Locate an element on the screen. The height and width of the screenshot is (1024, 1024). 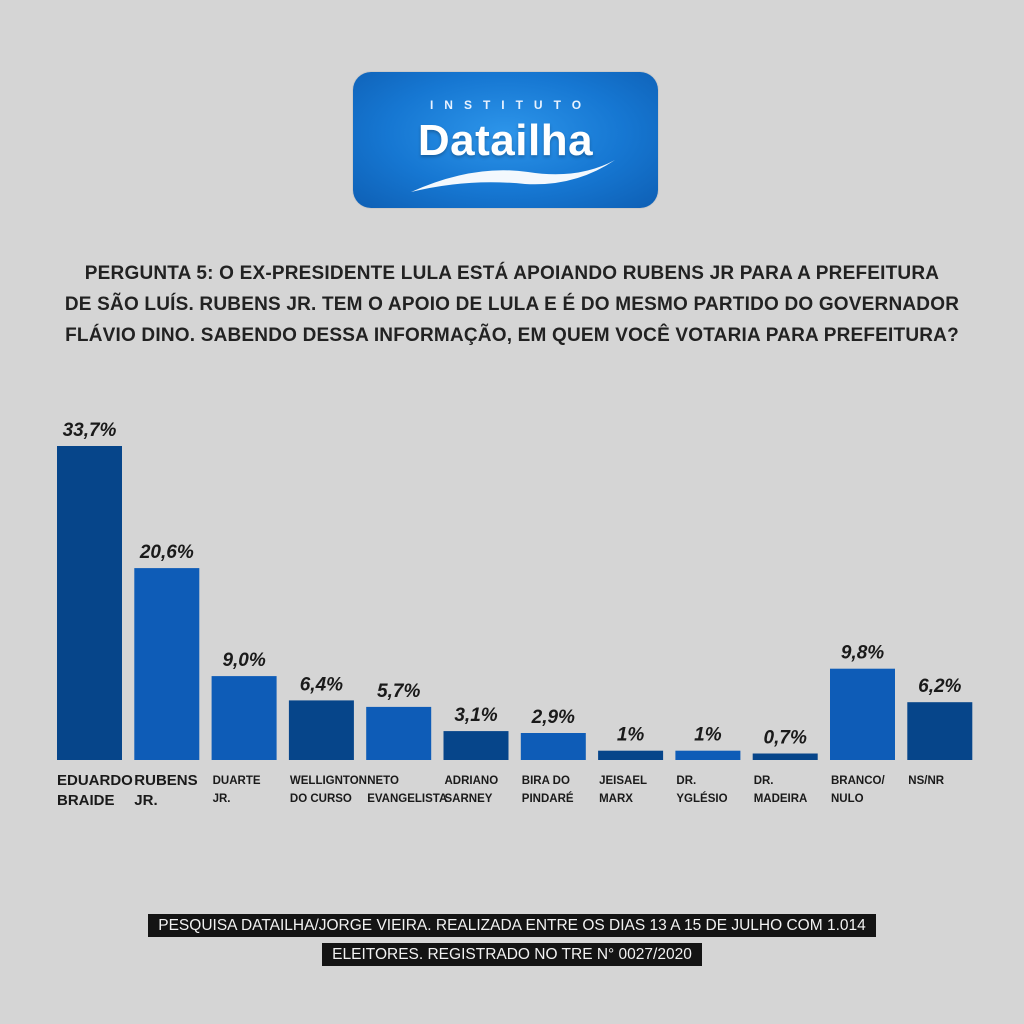
category-label: SARNEY is located at coordinates (469, 799).